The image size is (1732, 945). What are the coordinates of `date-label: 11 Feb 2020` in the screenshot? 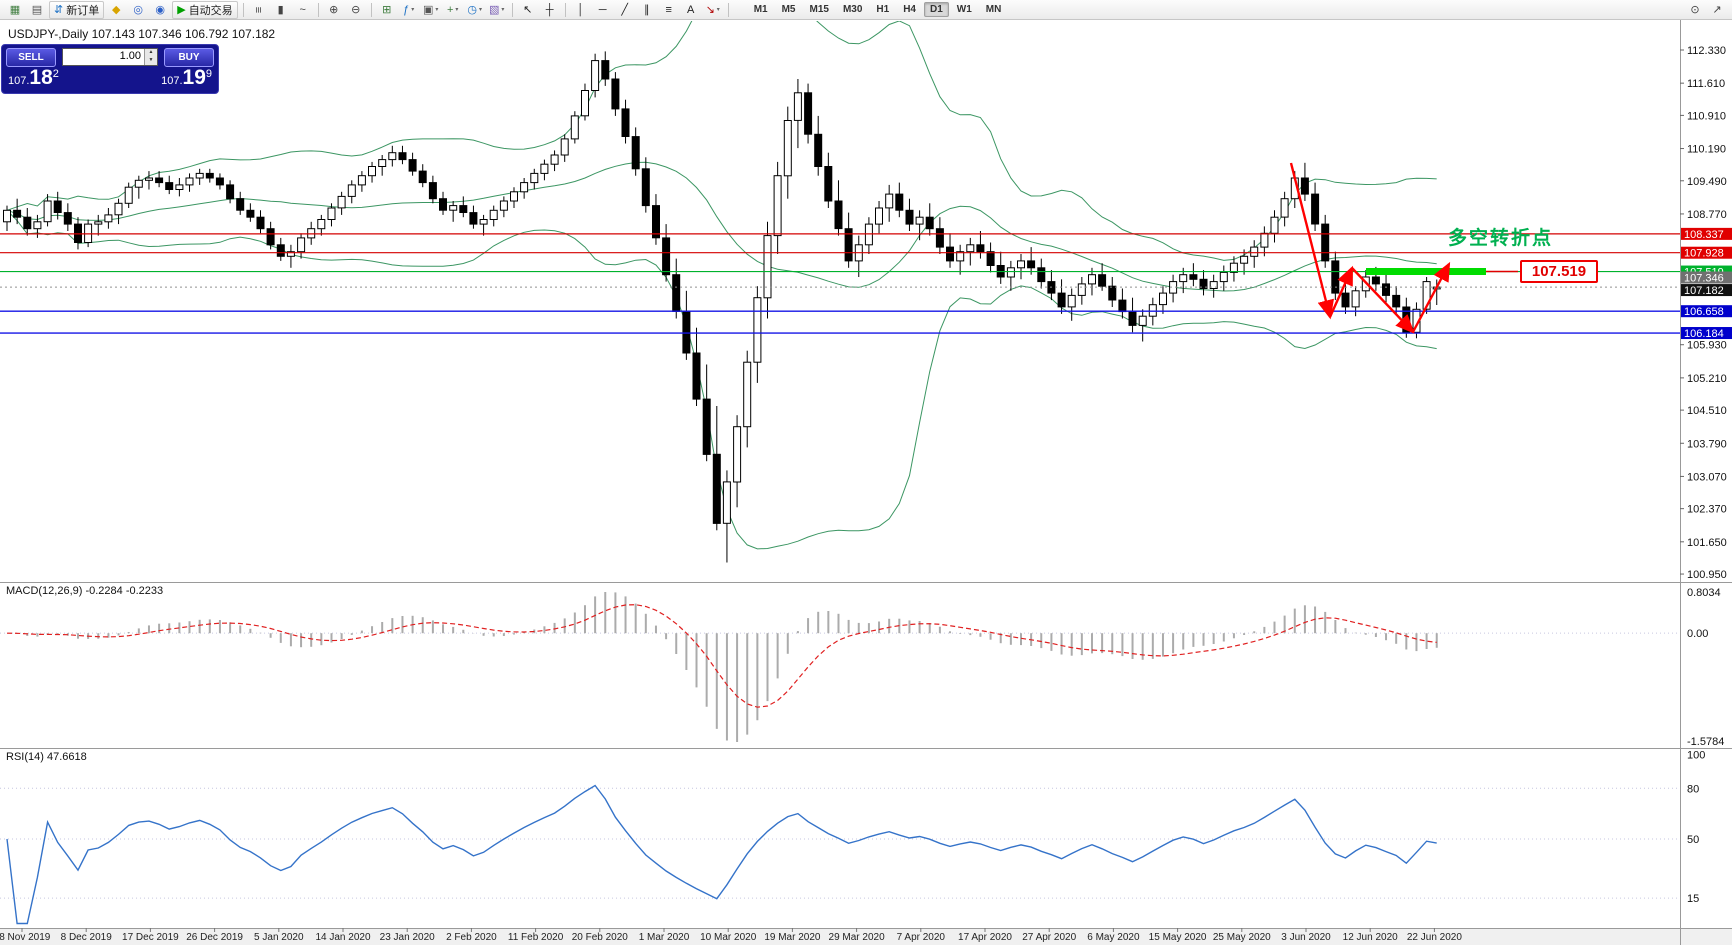 It's located at (536, 937).